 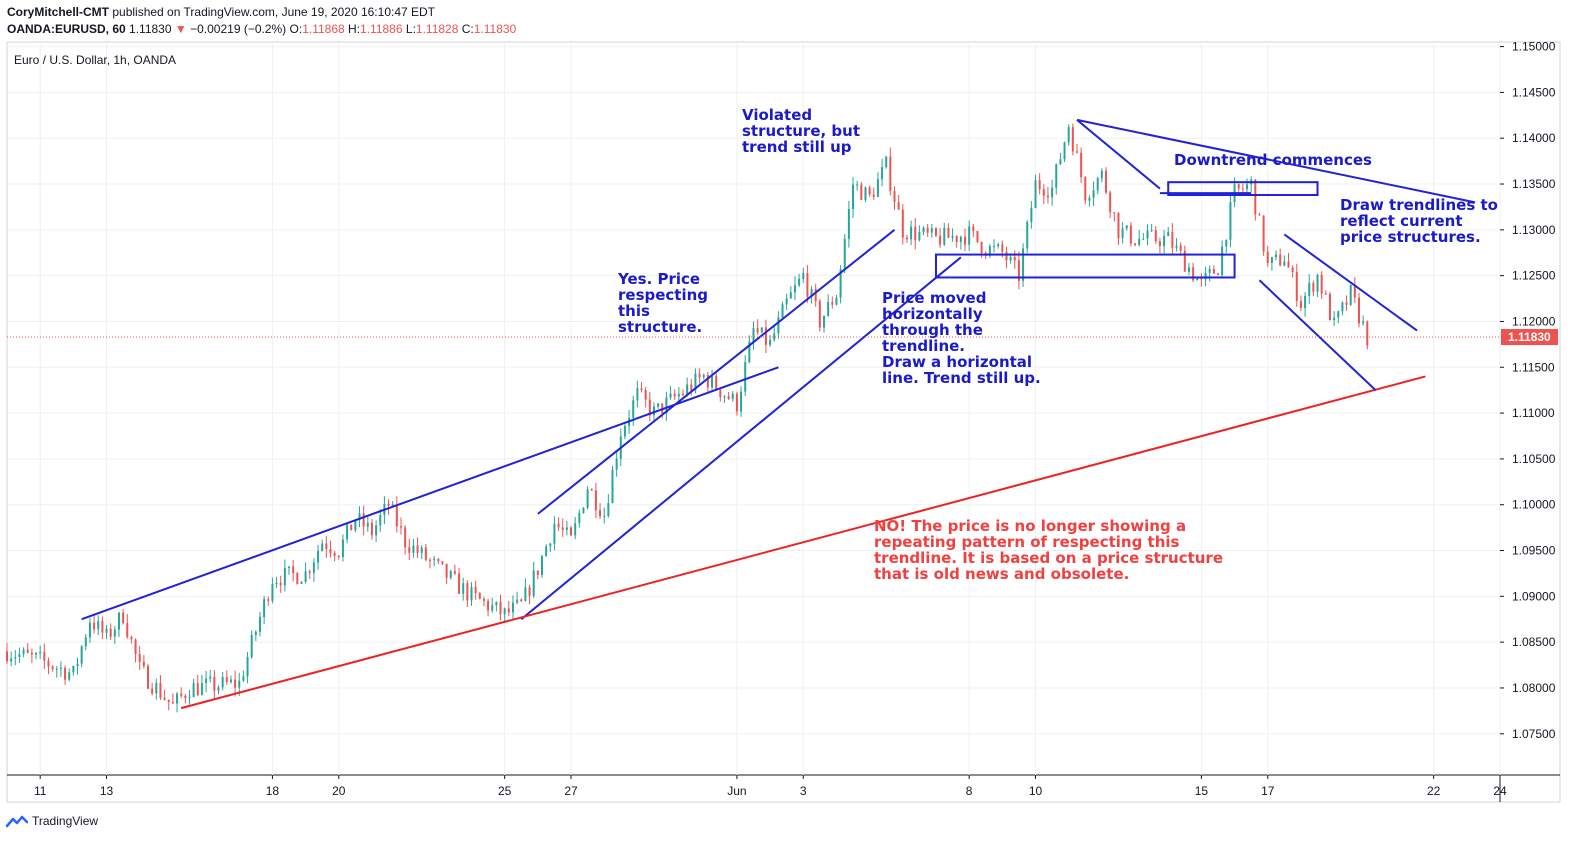 What do you see at coordinates (495, 29) in the screenshot?
I see `close-value: 1.11830` at bounding box center [495, 29].